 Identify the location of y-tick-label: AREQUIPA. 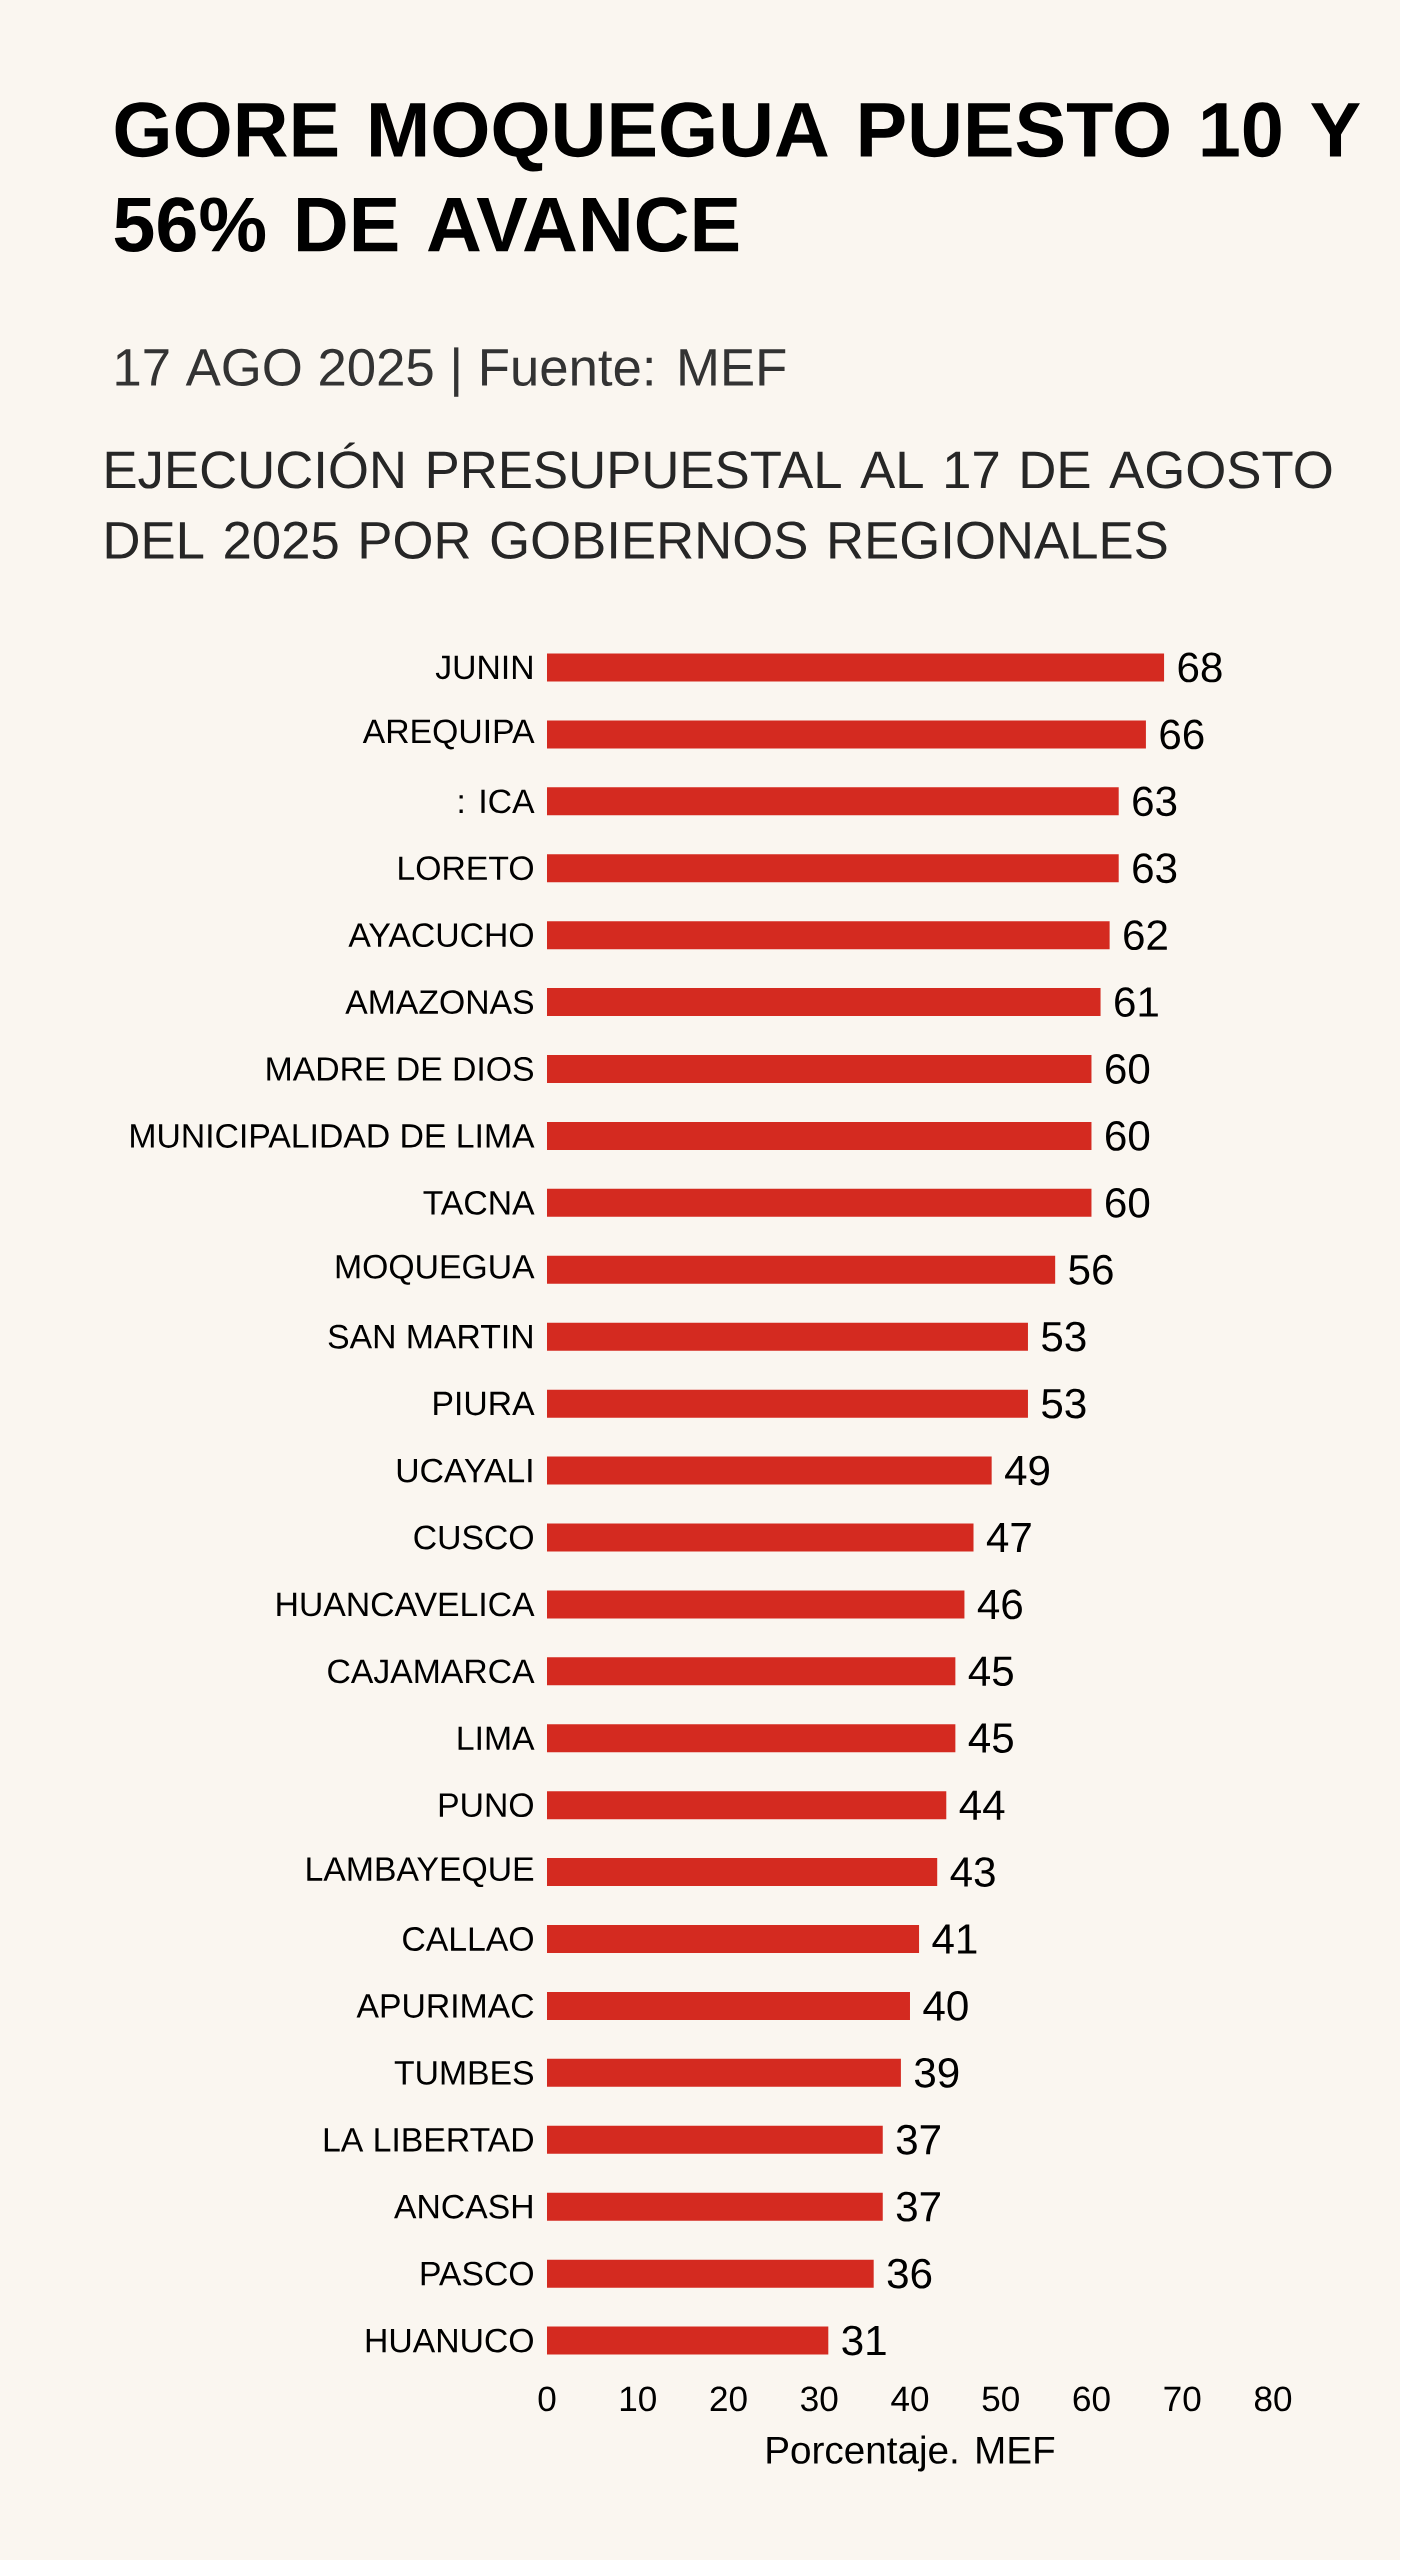
(448, 734).